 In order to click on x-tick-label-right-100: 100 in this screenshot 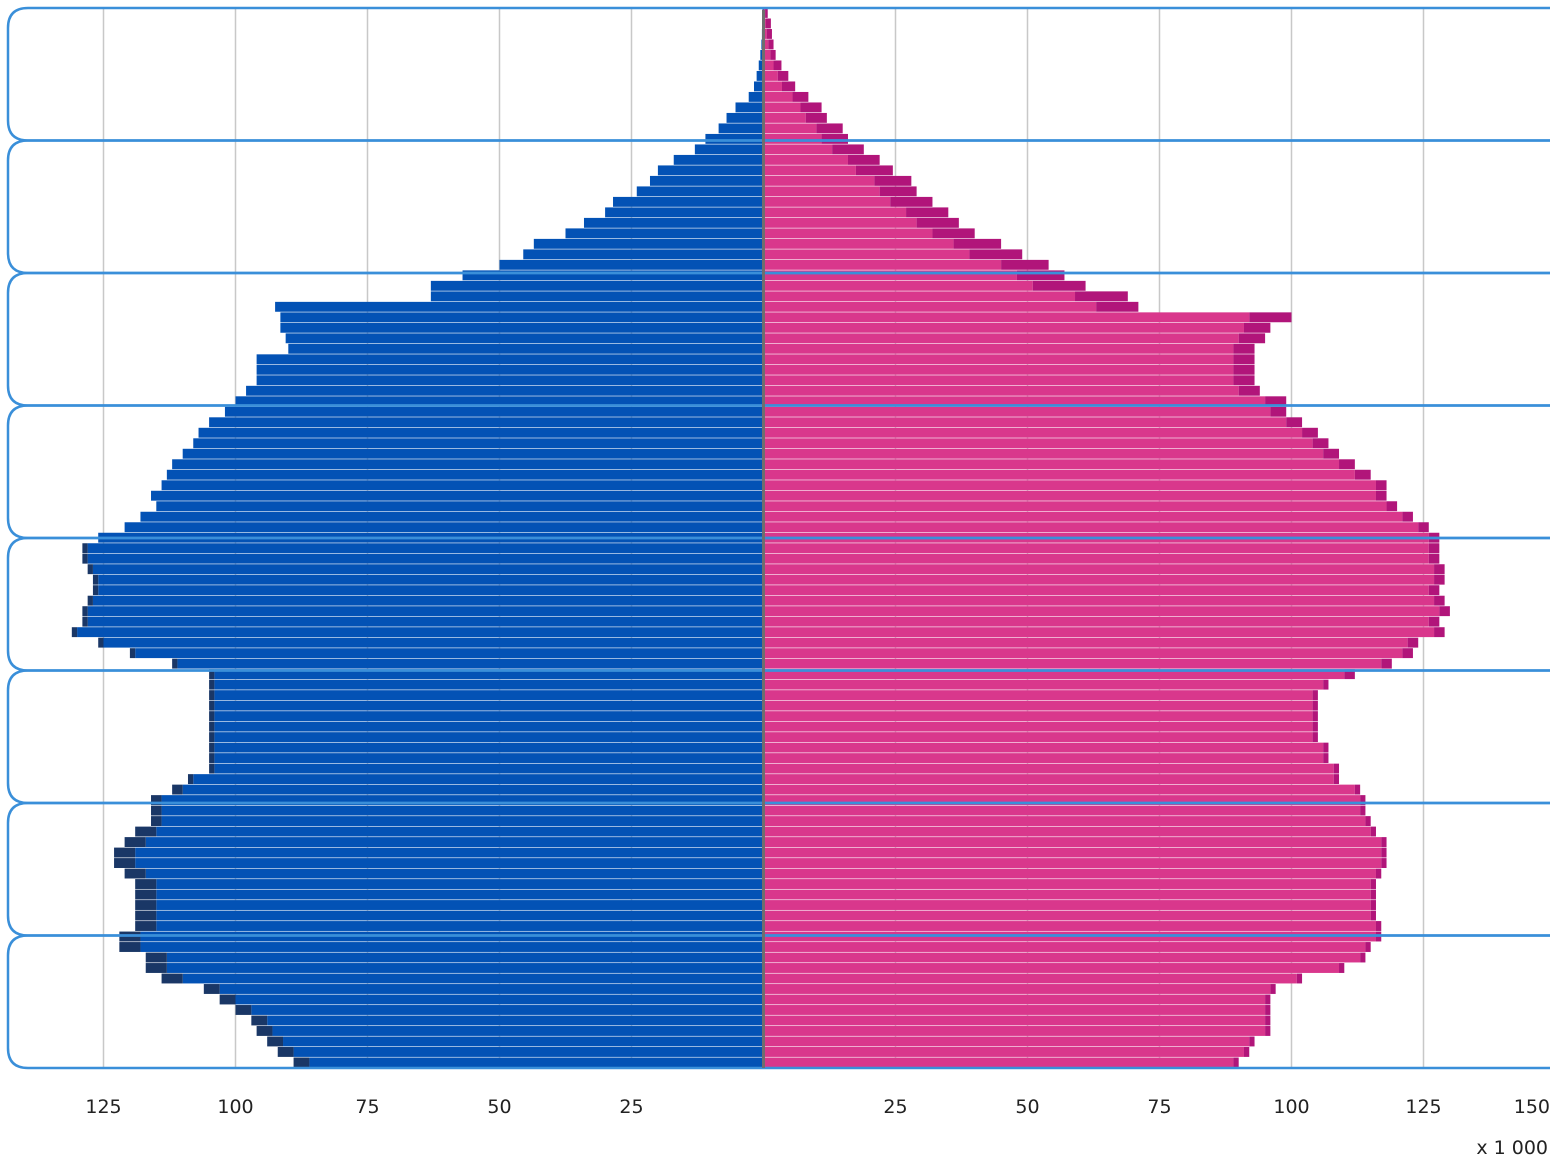, I will do `click(1291, 1107)`.